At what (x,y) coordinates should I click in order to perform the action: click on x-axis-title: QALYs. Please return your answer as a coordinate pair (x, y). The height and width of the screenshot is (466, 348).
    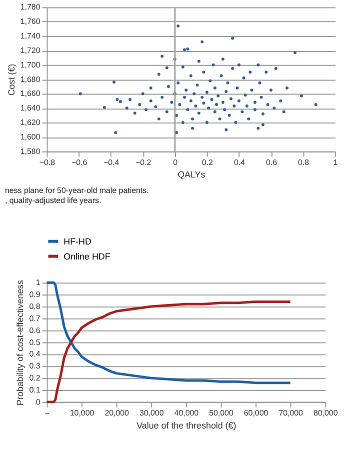
    Looking at the image, I should click on (192, 175).